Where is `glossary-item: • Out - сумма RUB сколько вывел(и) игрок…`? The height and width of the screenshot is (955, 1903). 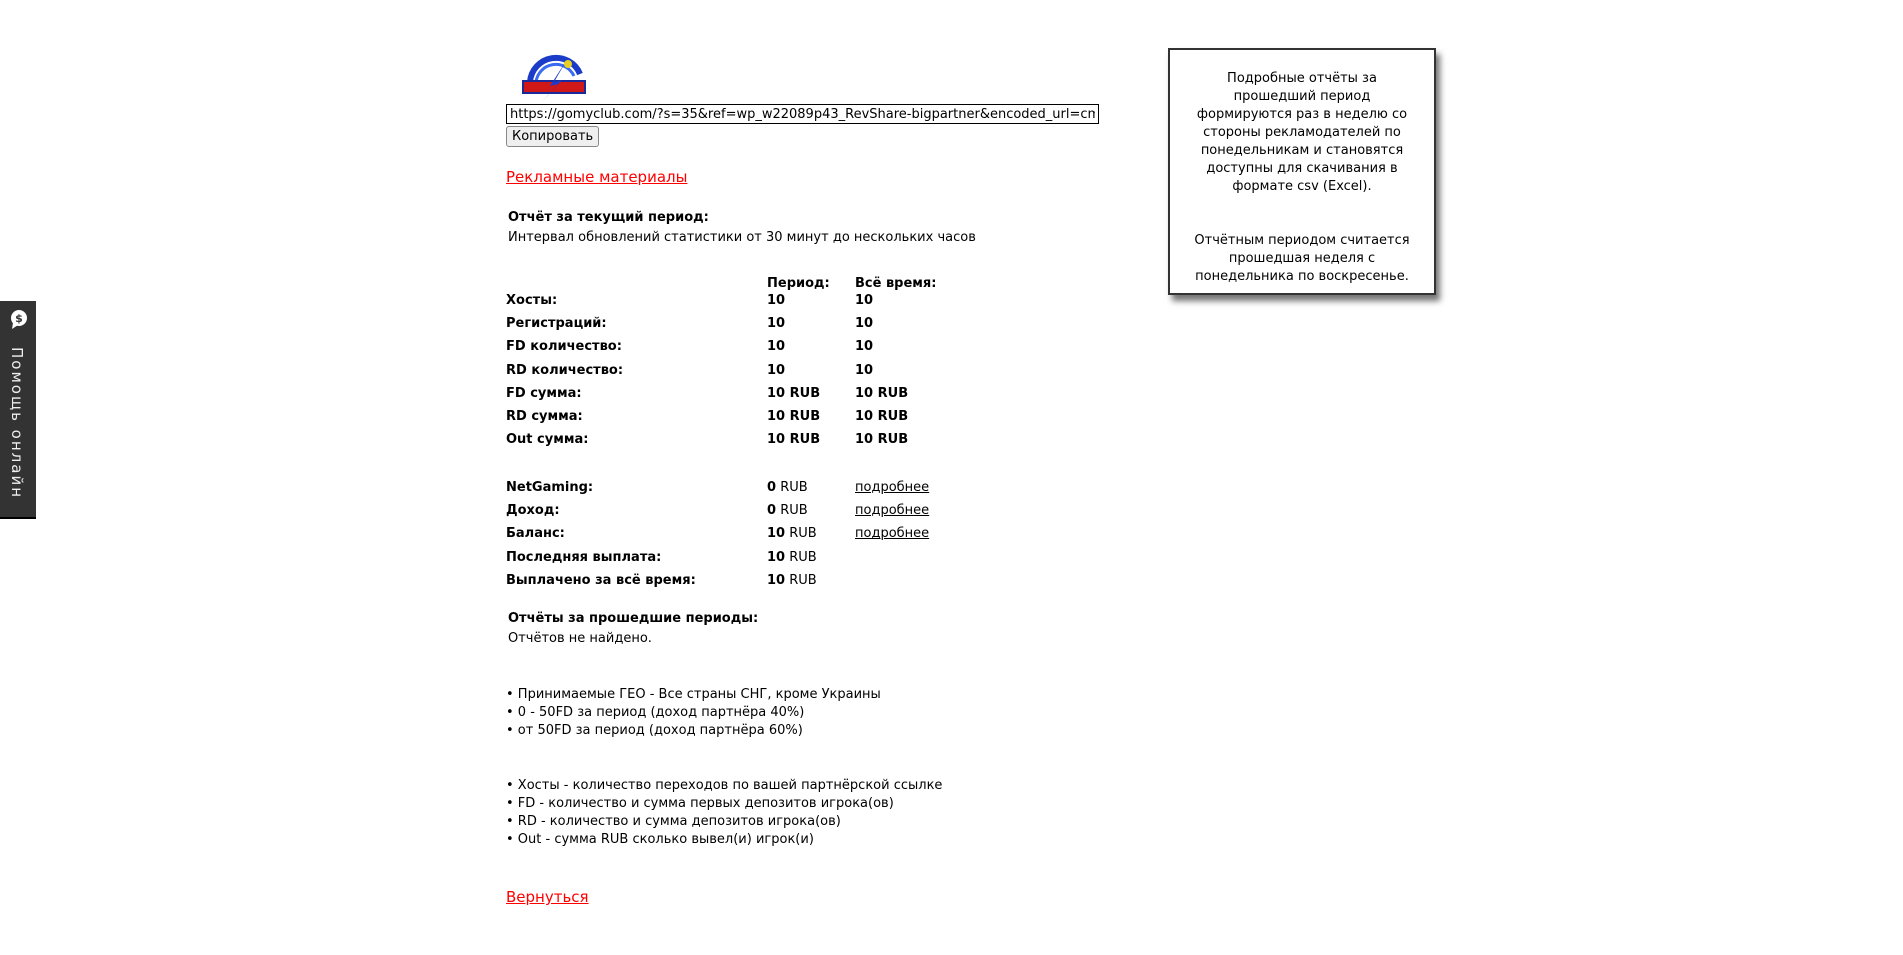 glossary-item: • Out - сумма RUB сколько вывел(и) игрок… is located at coordinates (660, 839).